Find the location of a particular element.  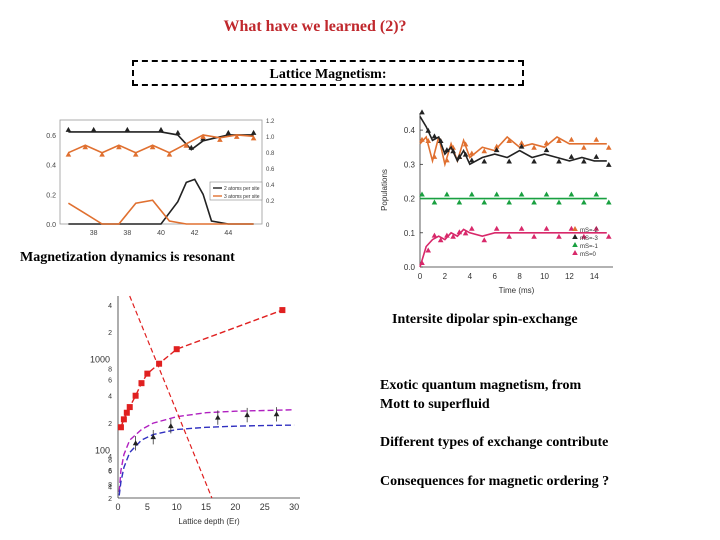

x-tick-label: 12 is located at coordinates (569, 276).